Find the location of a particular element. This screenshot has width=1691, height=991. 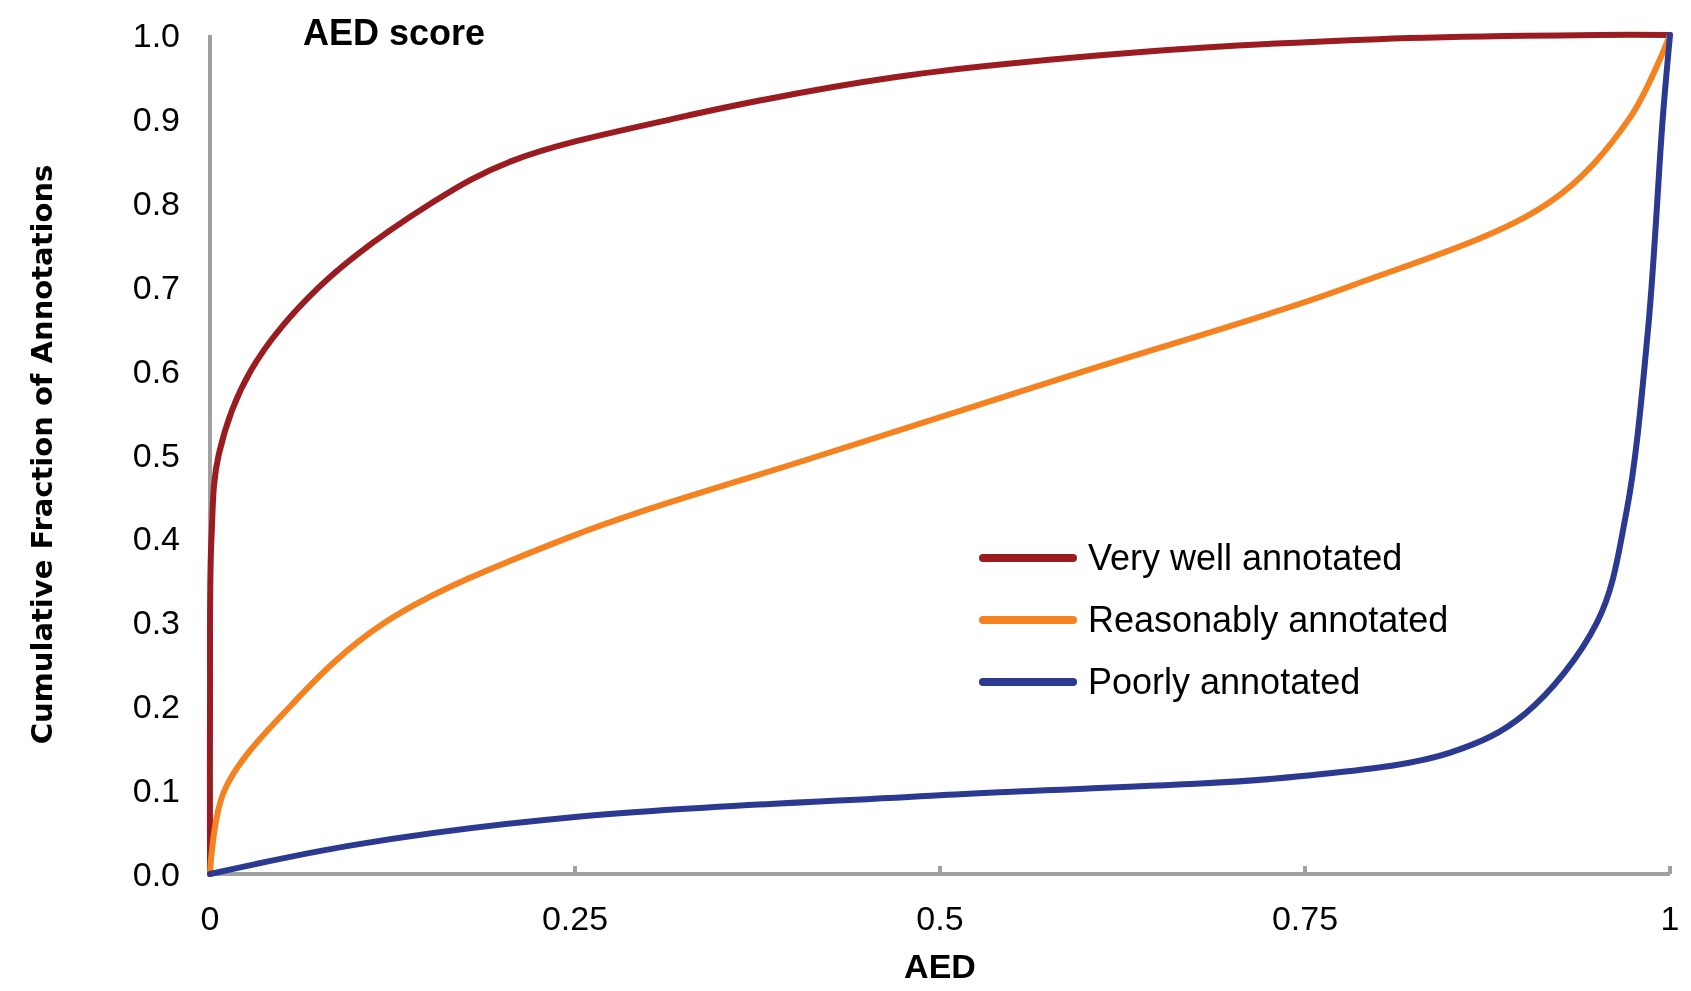

y-tick-label: 0.1 is located at coordinates (156, 790).